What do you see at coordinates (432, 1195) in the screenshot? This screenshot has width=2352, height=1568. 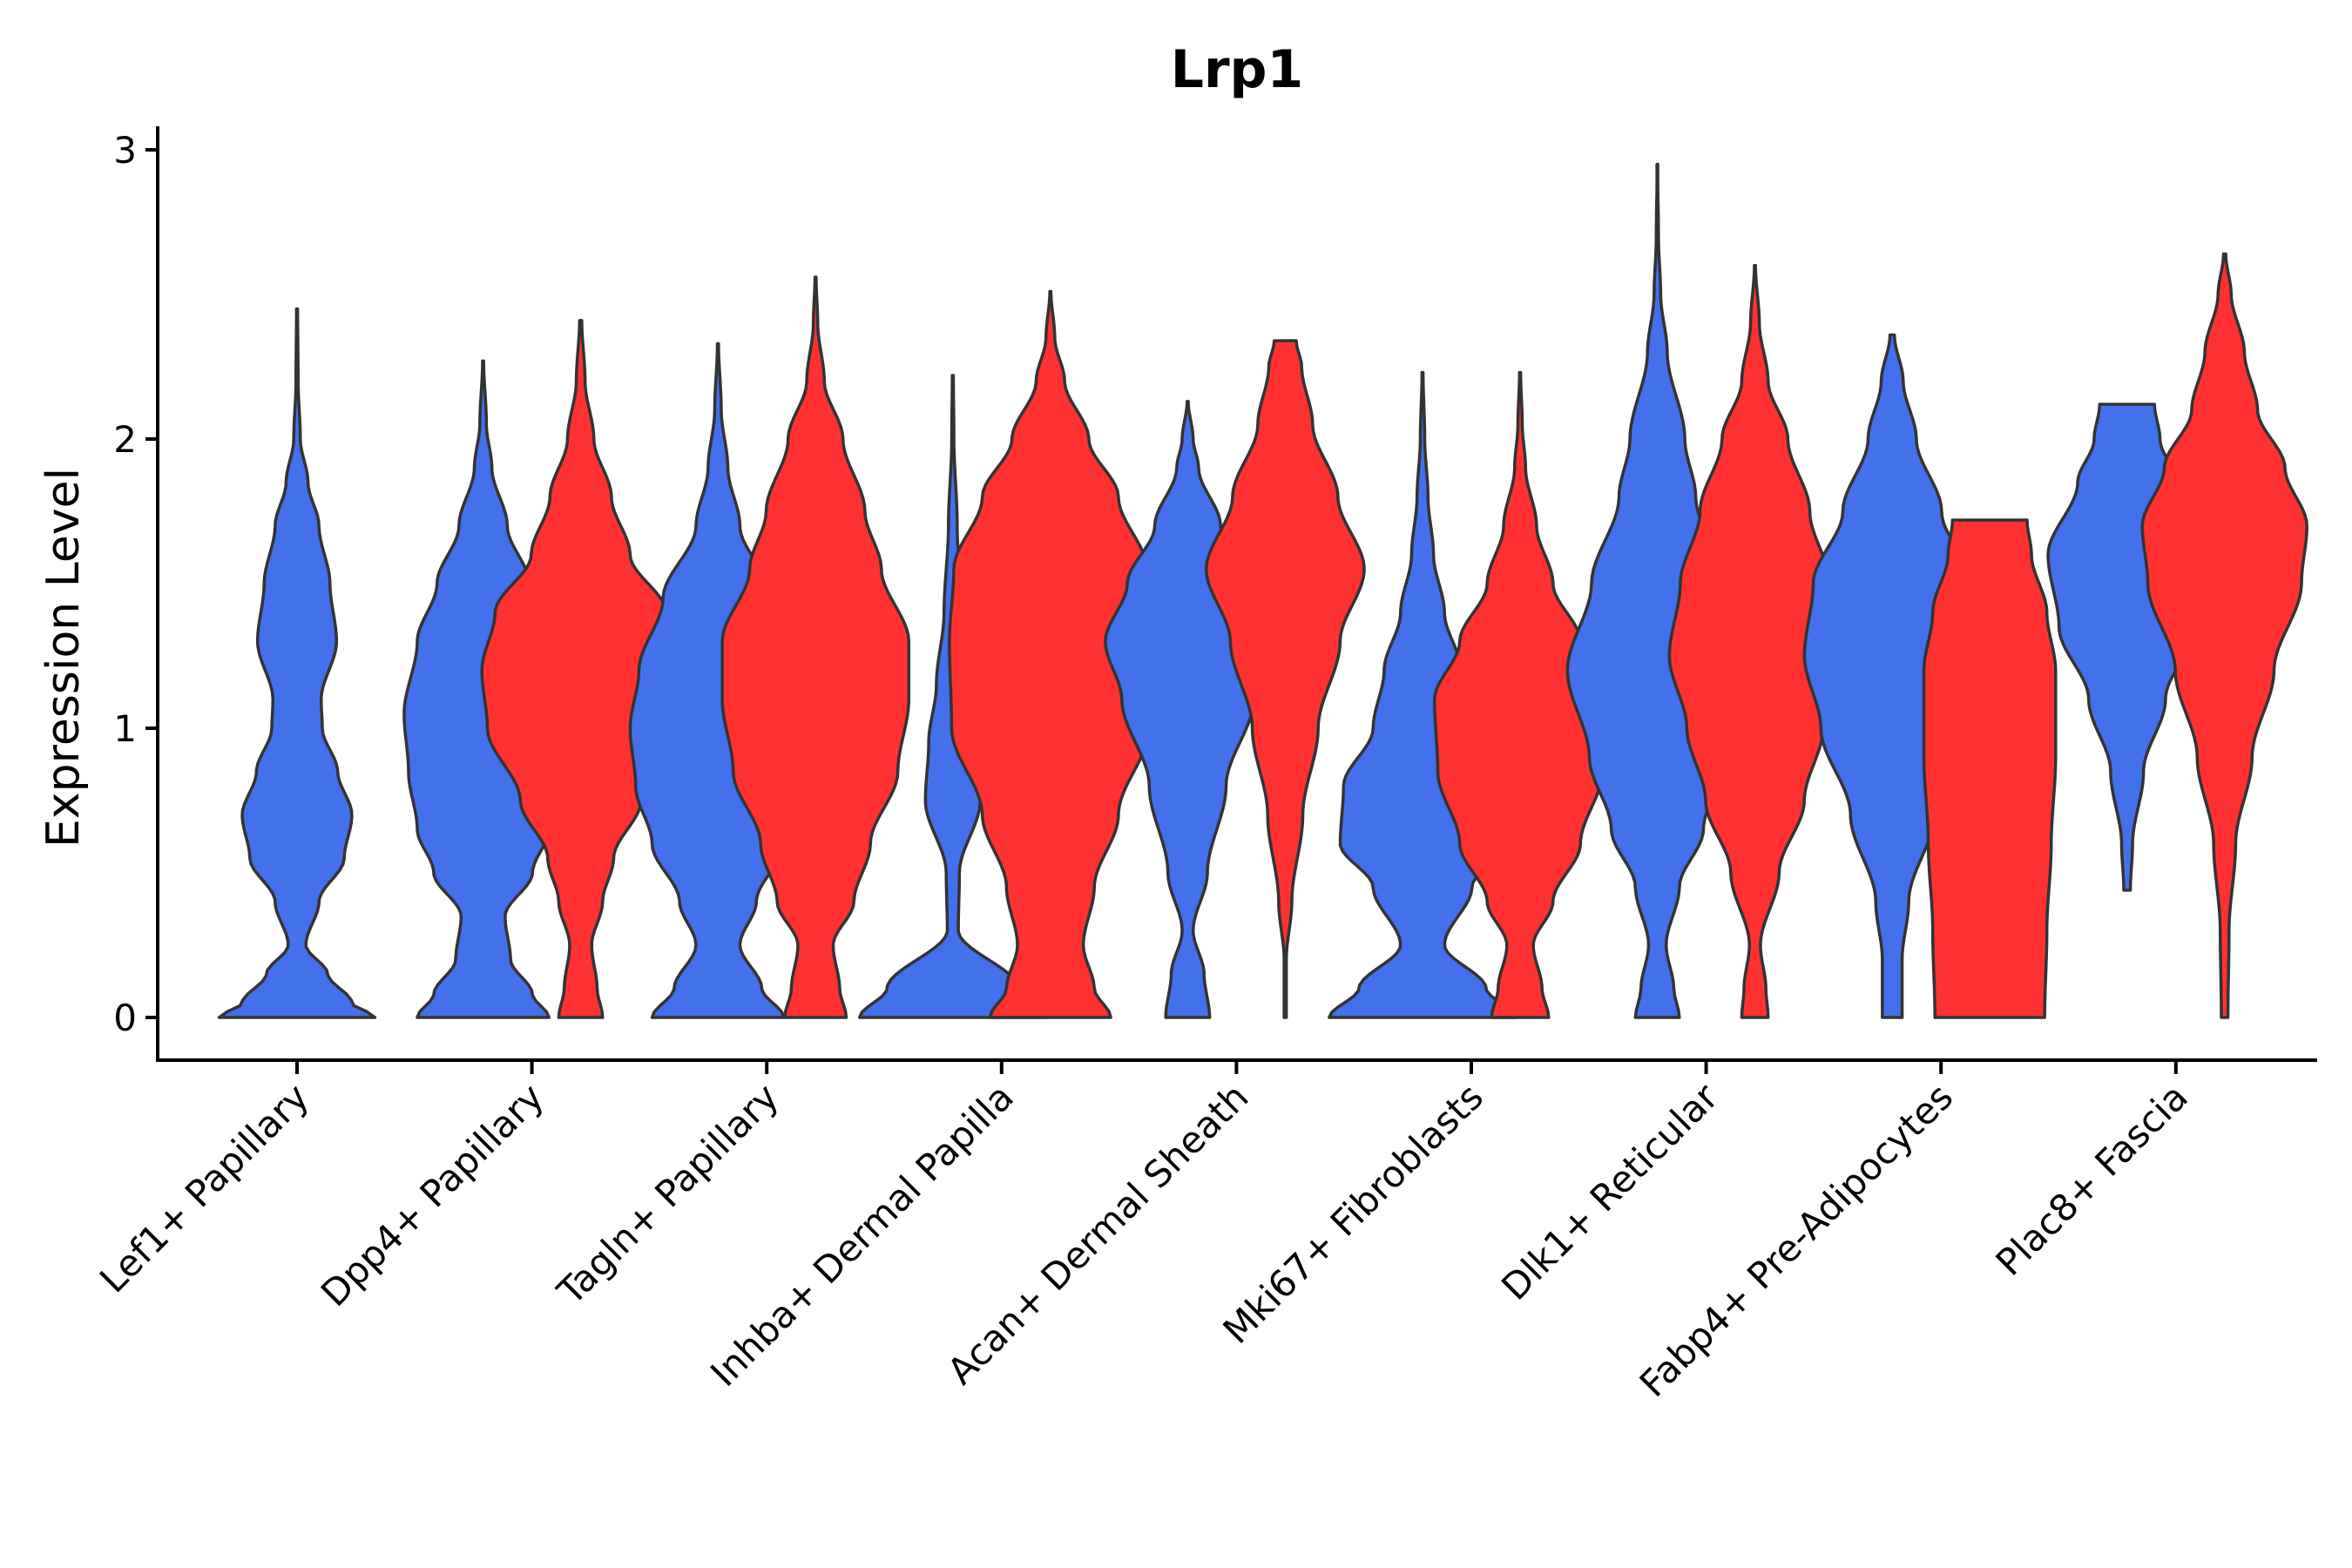 I see `x-tick-label: Dpp4+ Papillary` at bounding box center [432, 1195].